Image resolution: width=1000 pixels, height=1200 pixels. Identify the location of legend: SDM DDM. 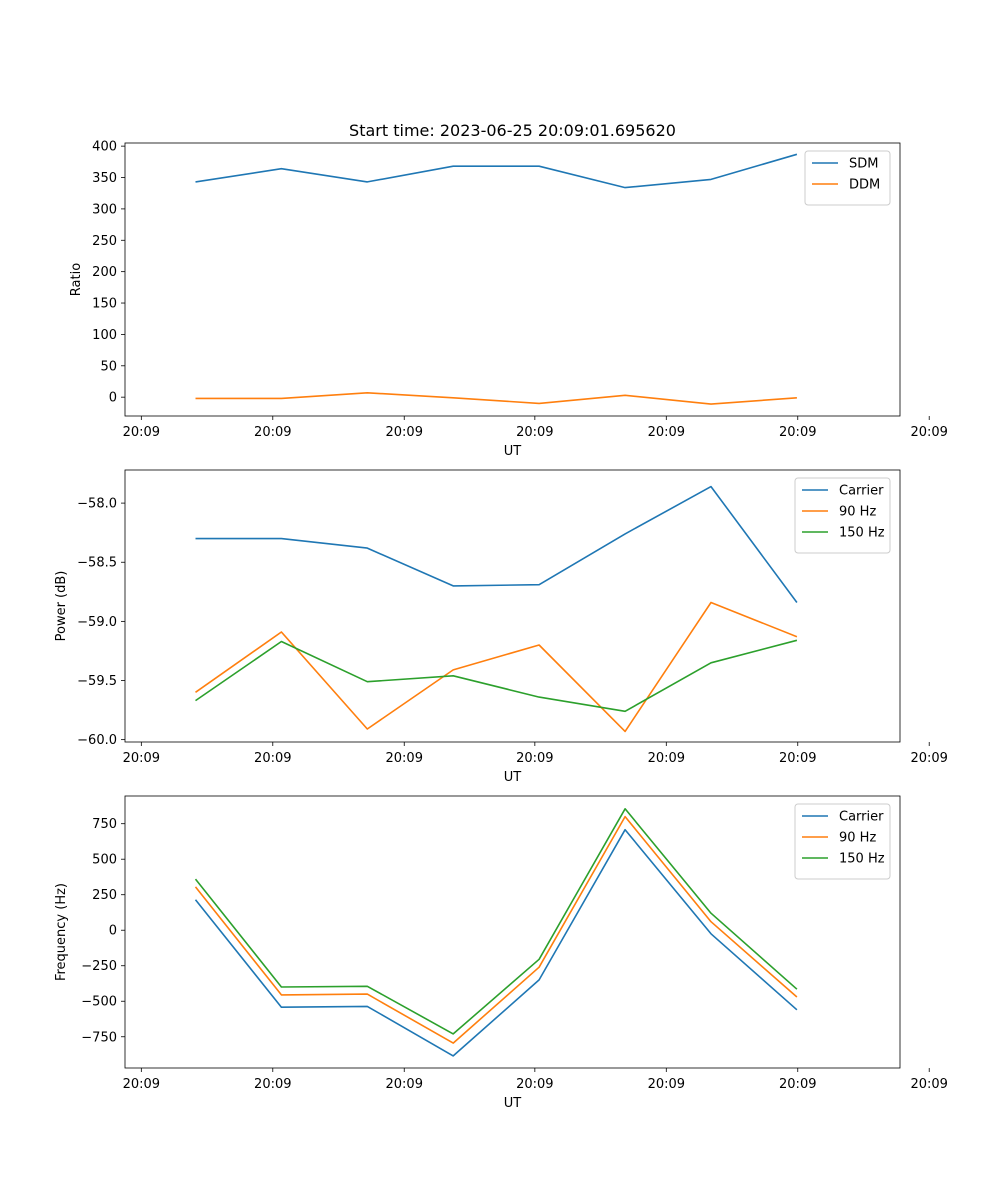
(847, 178).